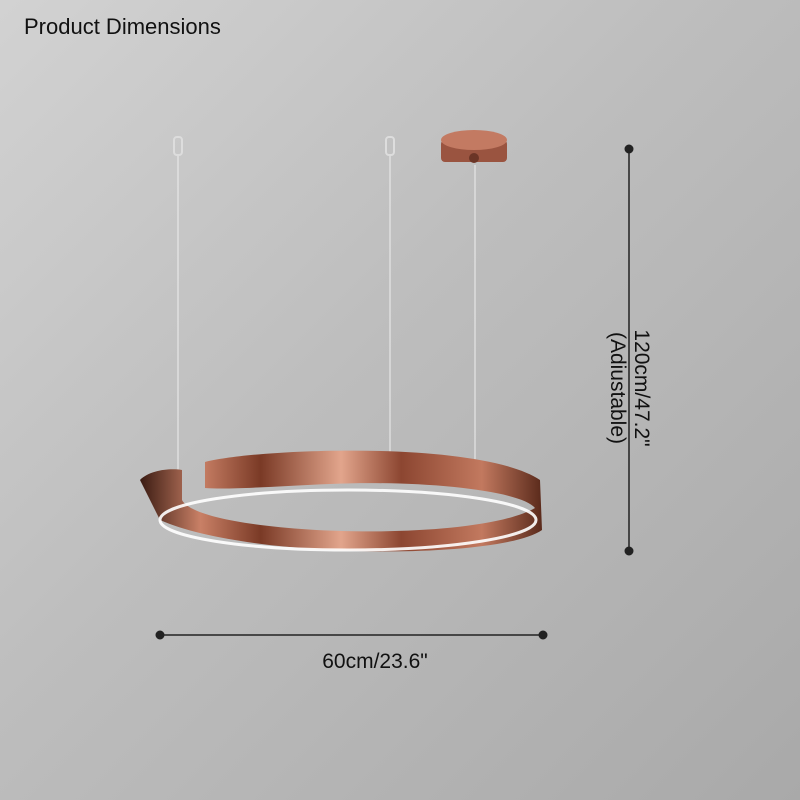  I want to click on page-title: Product Dimensions, so click(122, 26).